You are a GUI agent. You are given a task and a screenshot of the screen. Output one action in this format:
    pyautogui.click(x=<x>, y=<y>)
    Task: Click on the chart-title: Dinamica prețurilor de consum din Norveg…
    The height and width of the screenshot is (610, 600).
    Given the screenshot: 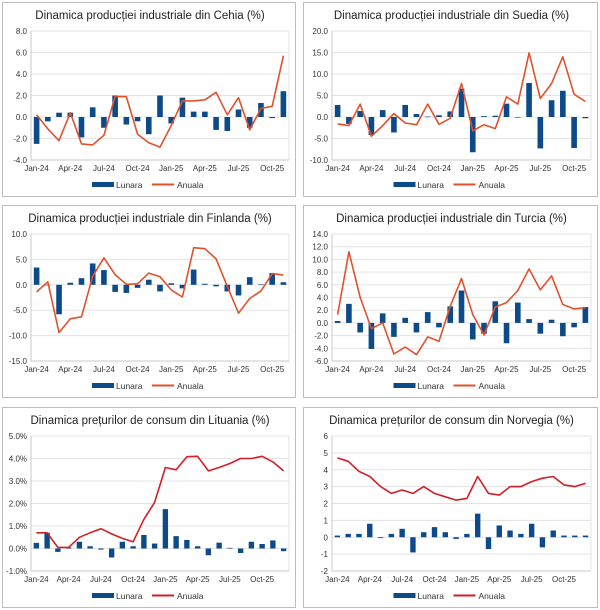 What is the action you would take?
    pyautogui.click(x=451, y=421)
    